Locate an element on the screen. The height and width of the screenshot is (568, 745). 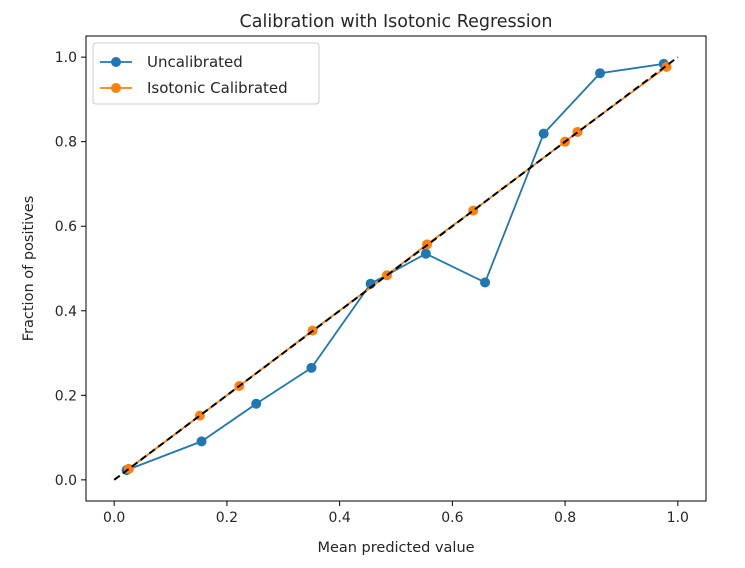
y-tick-label: 0.8 is located at coordinates (66, 143).